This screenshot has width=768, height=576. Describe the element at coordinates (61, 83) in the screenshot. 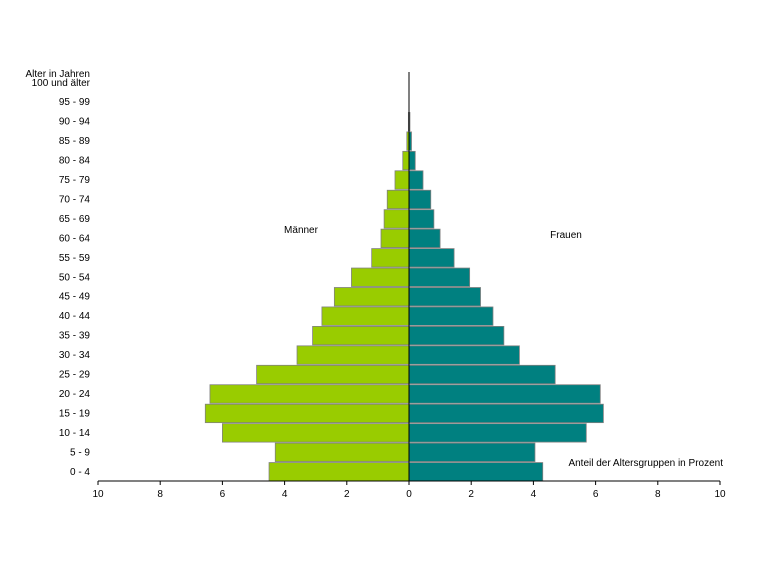

I see `y-axis-title-line-2: 100 und älter` at that location.